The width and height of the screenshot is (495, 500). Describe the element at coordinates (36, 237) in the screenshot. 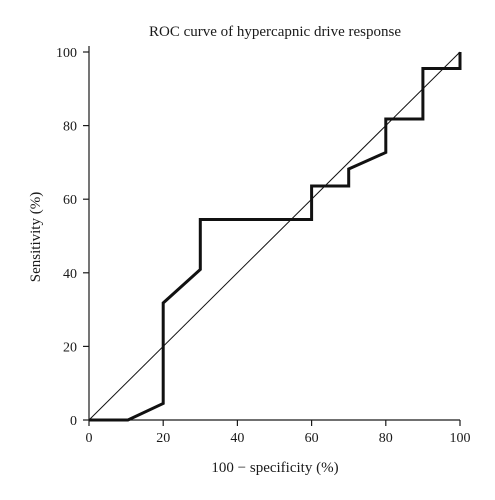

I see `y-axis-label: Sensitivity (%)` at that location.